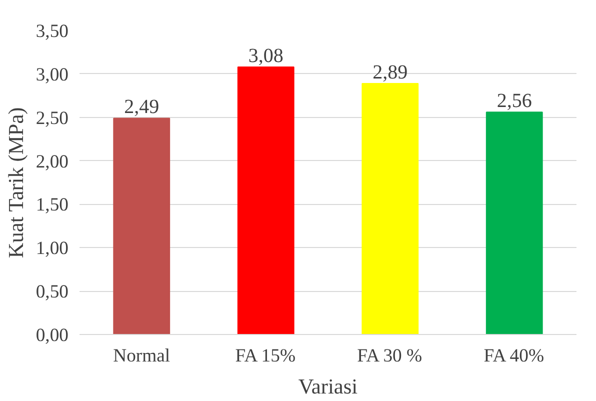 This screenshot has width=596, height=401. Describe the element at coordinates (390, 72) in the screenshot. I see `data-label: 2,89` at that location.